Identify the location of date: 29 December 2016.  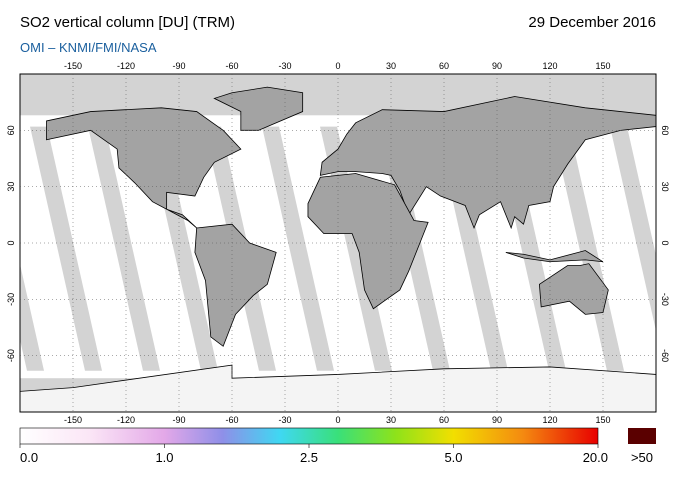
(592, 22).